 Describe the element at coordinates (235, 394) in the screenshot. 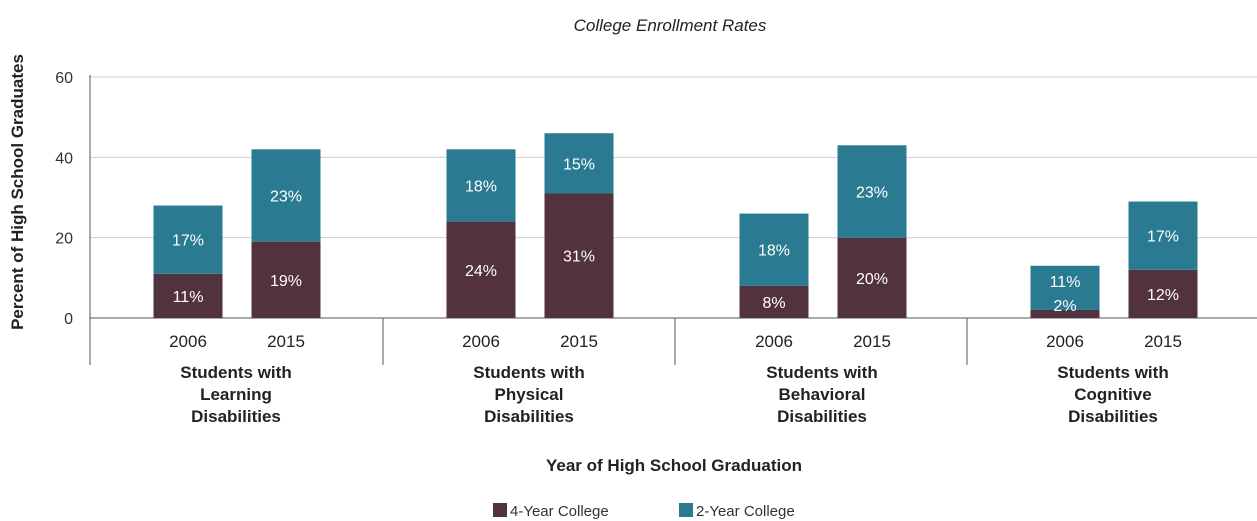

I see `group-label: Students with Learning Disabilities` at that location.